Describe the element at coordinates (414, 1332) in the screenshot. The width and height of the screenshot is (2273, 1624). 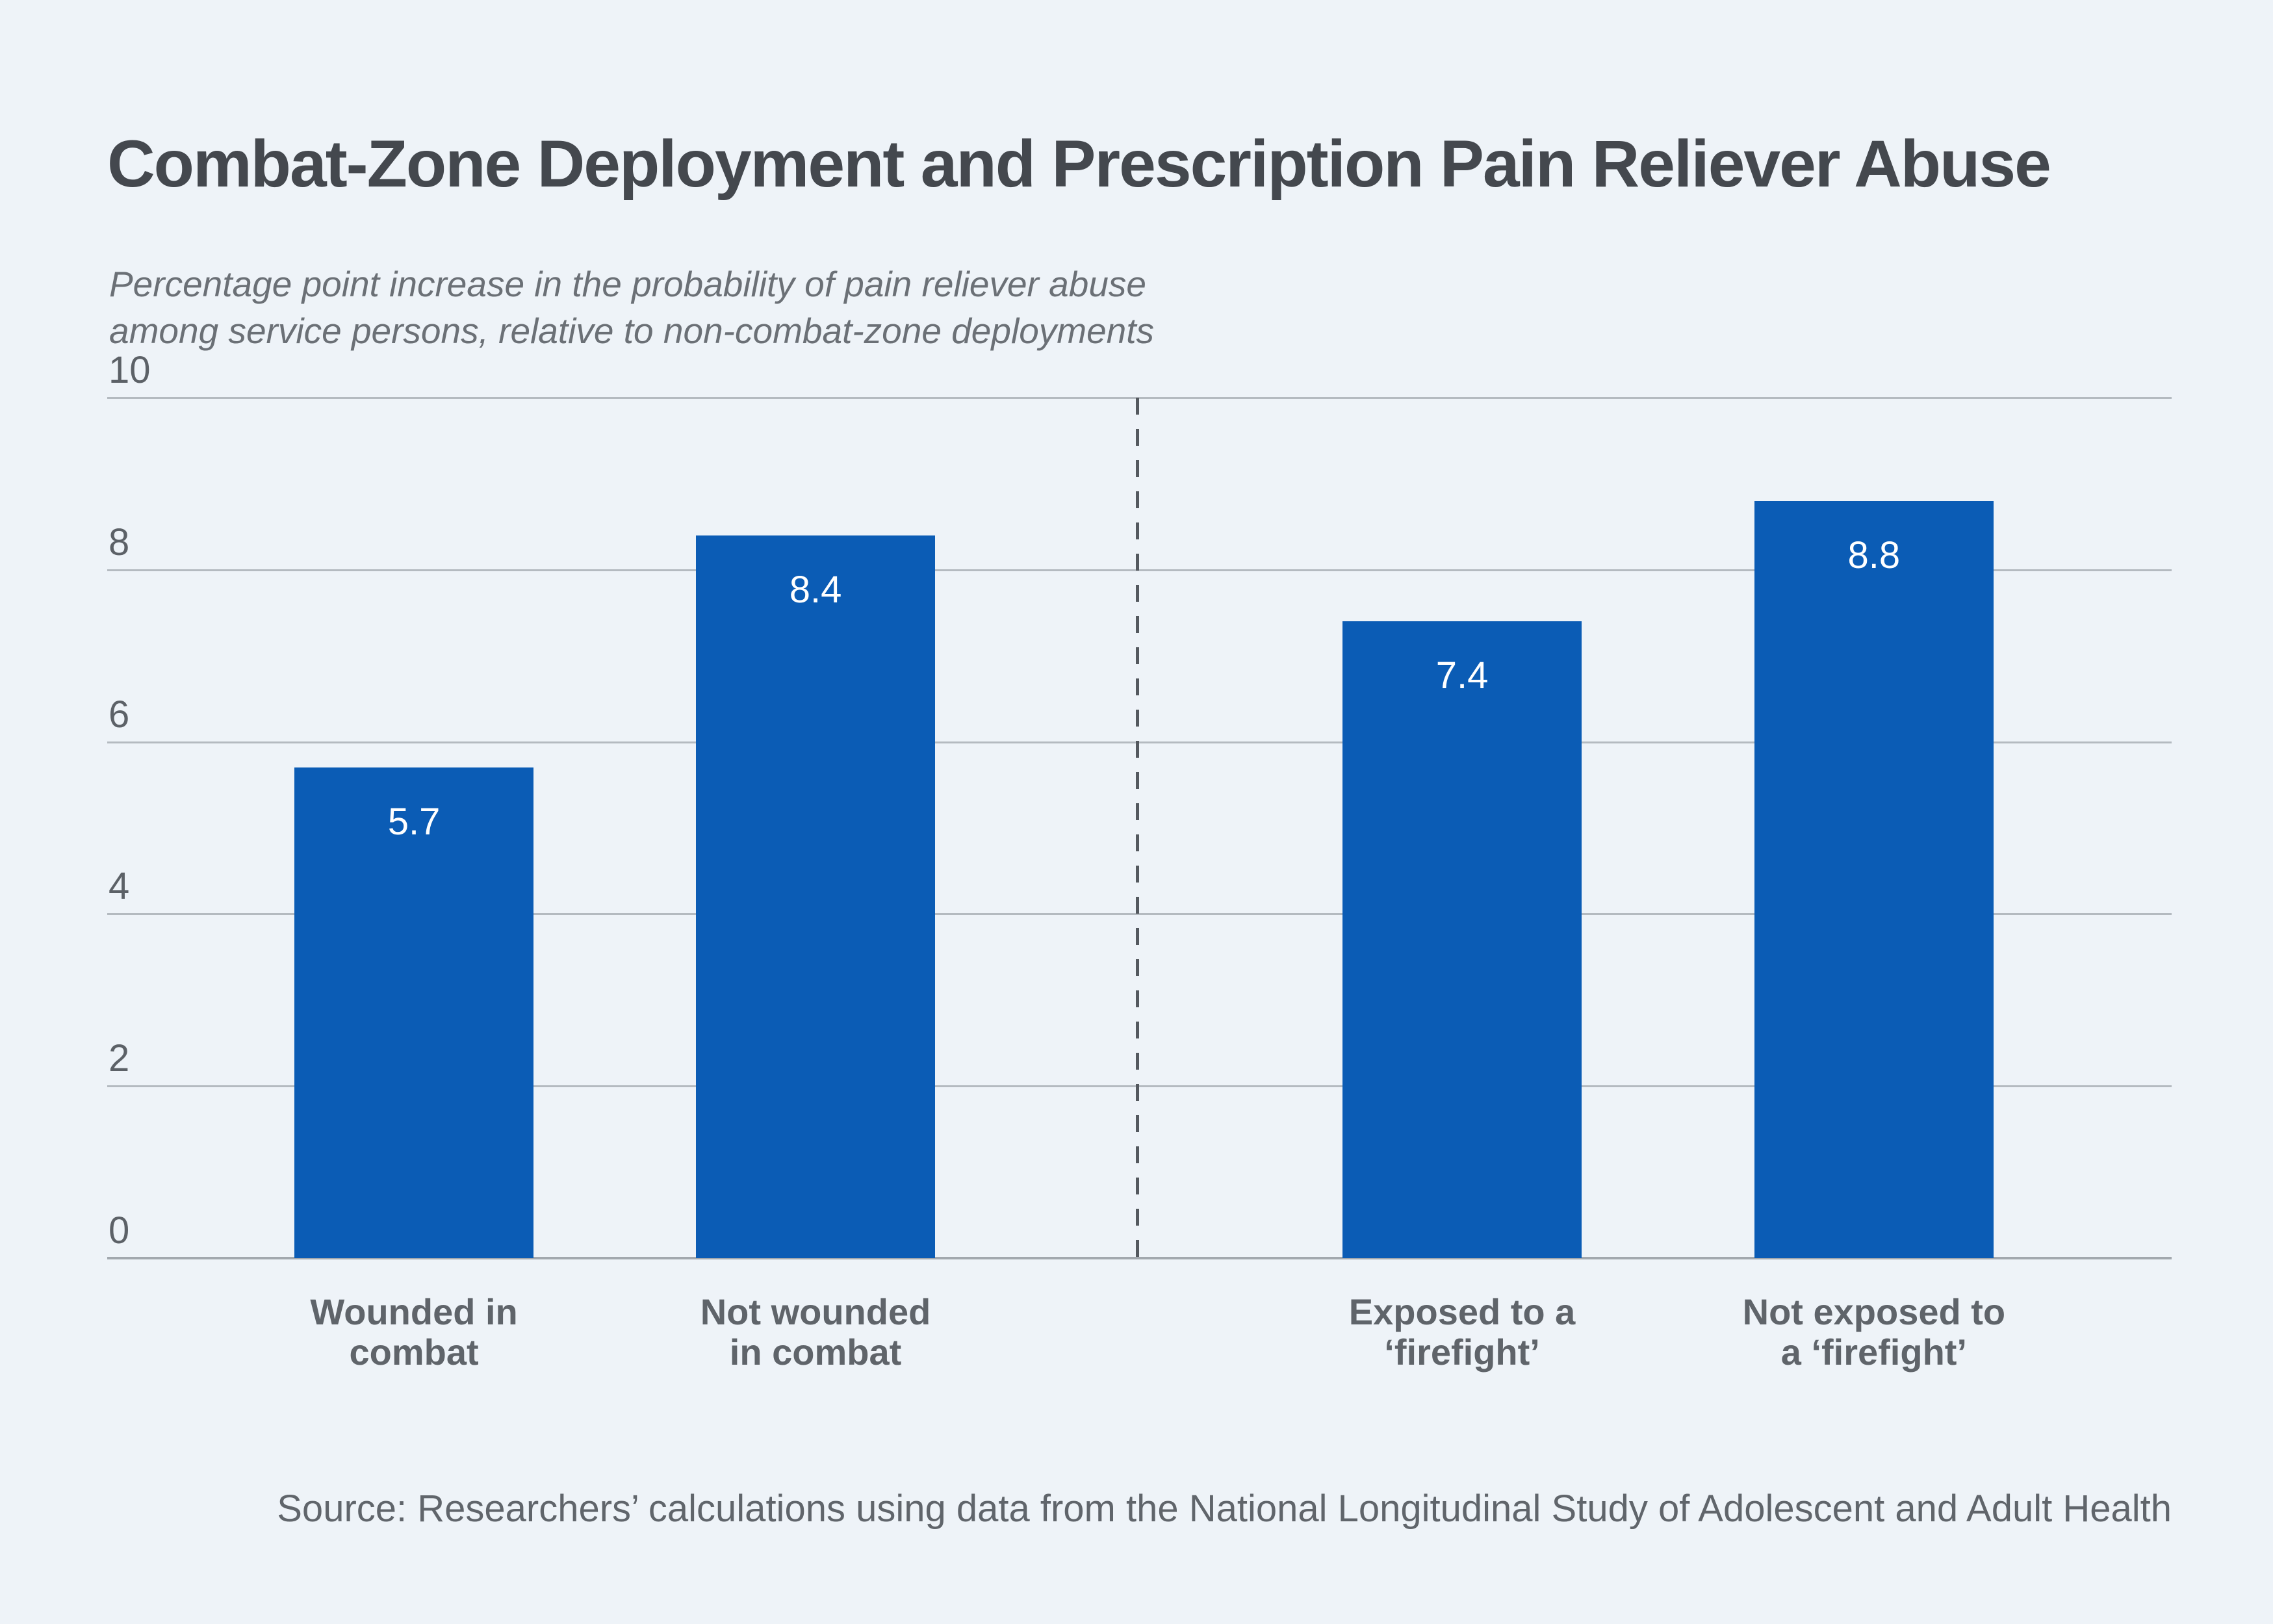
I see `category-label-0: Wounded in combat` at that location.